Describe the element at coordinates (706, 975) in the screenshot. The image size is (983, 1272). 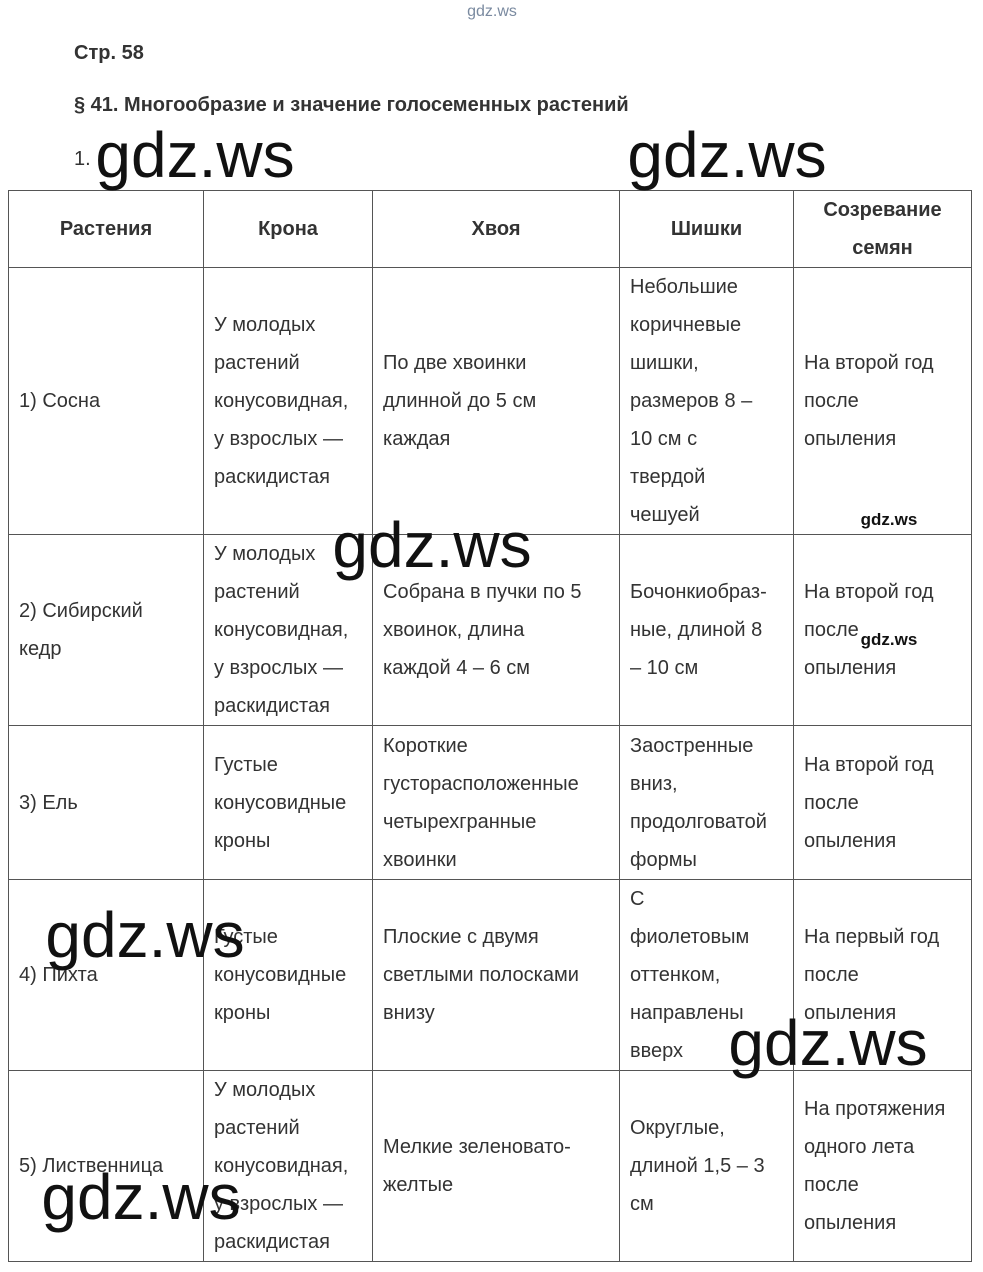
I see `table-cell: С фиолетовым оттенком, направлены вверх` at that location.